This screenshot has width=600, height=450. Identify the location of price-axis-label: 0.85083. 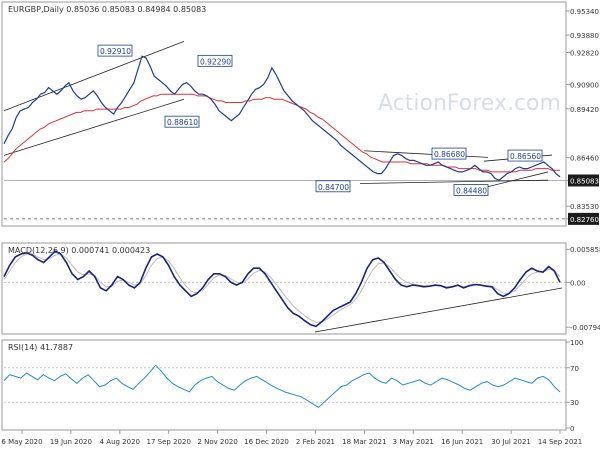
(584, 181).